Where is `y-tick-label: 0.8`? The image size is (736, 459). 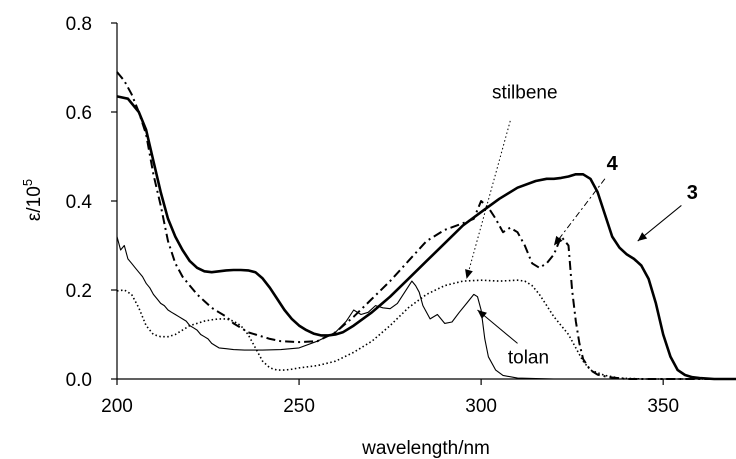 y-tick-label: 0.8 is located at coordinates (79, 24).